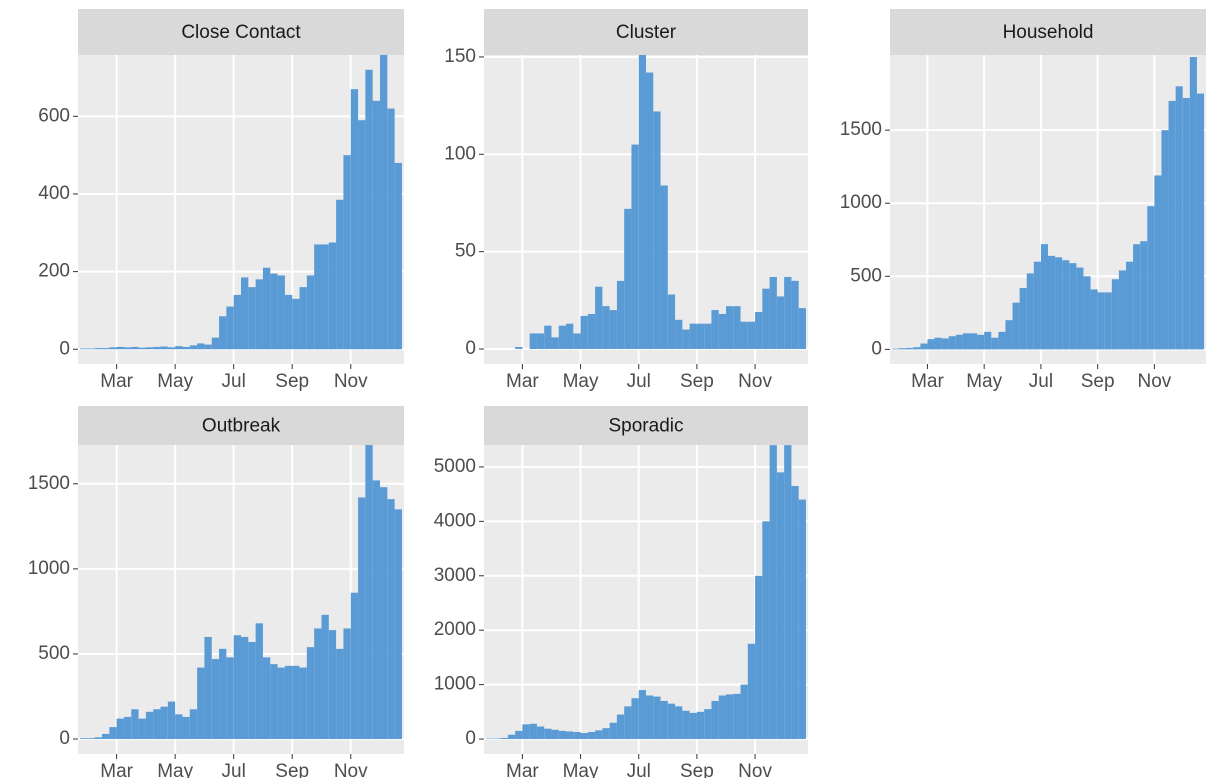 Image resolution: width=1207 pixels, height=778 pixels. I want to click on y-tick-label: 4000, so click(455, 520).